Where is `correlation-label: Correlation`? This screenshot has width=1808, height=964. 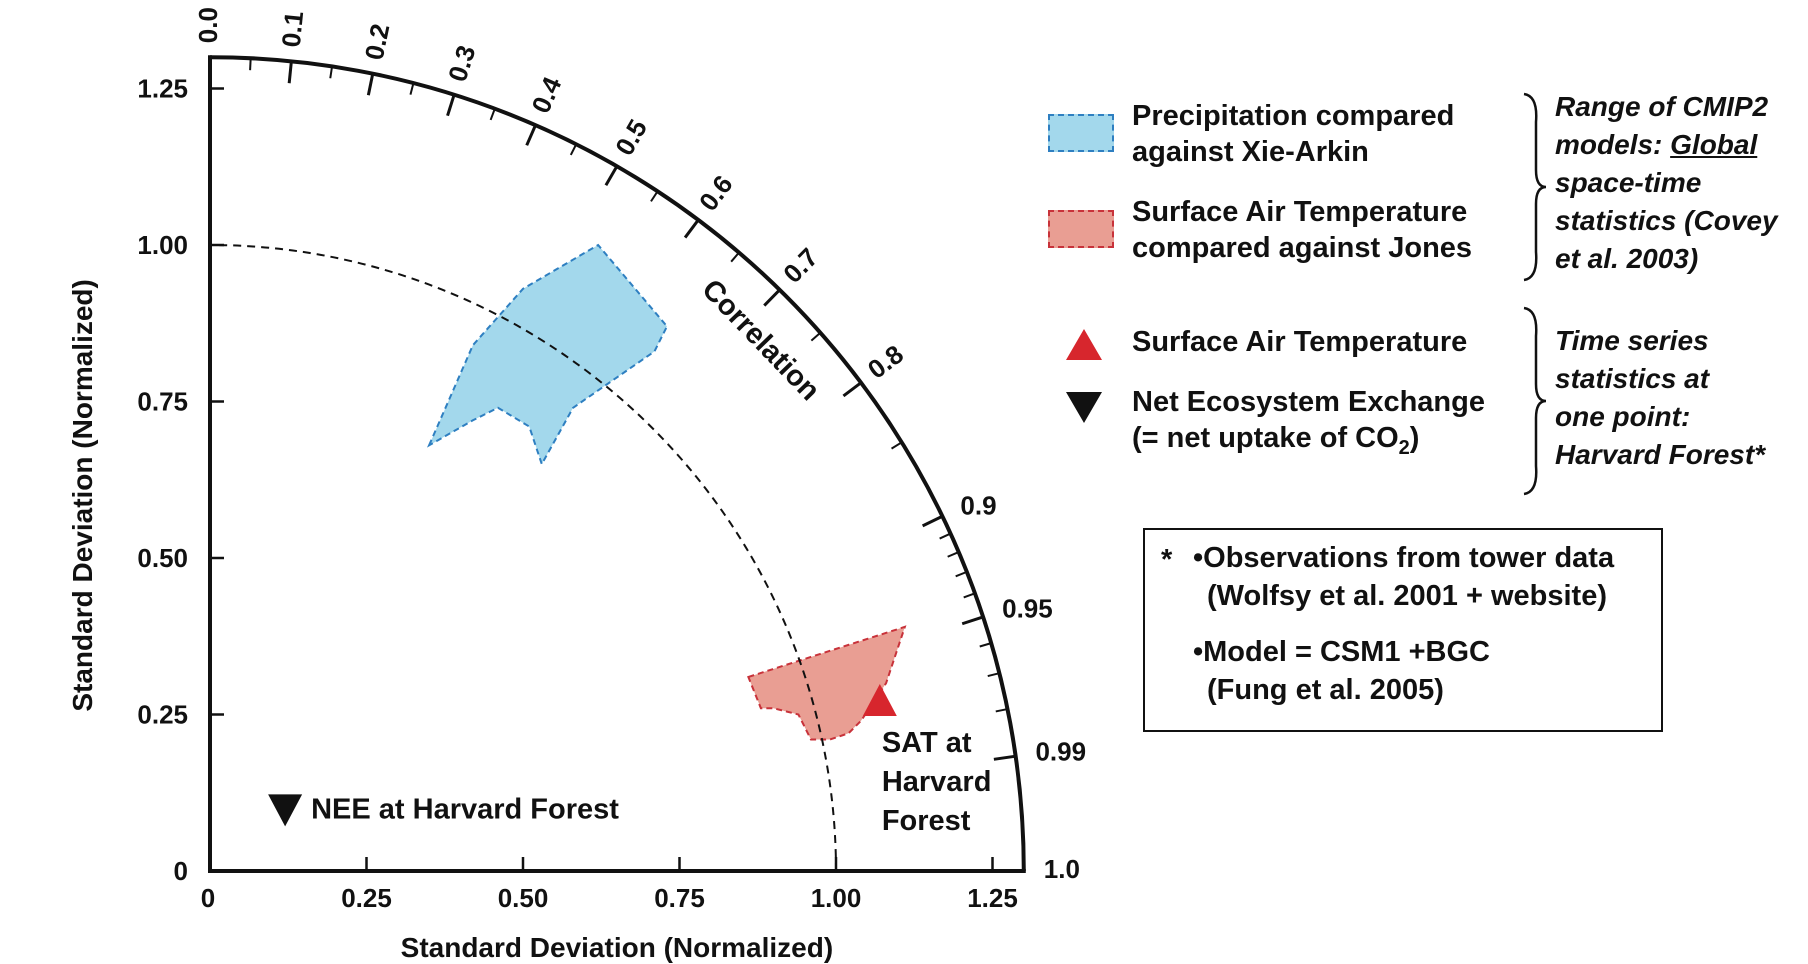
correlation-label: Correlation is located at coordinates (760, 340).